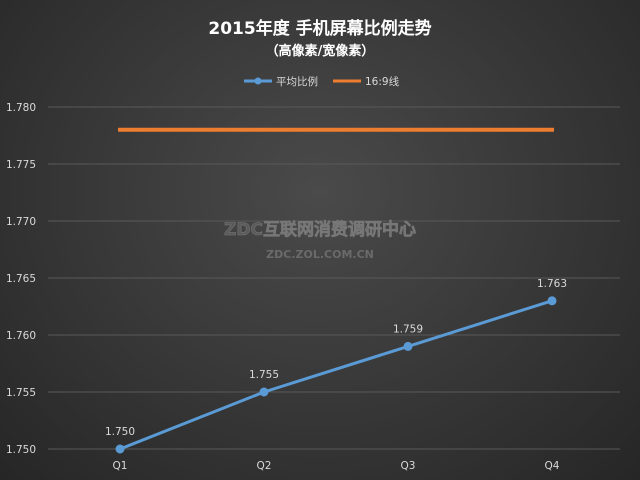 The width and height of the screenshot is (640, 480). Describe the element at coordinates (408, 466) in the screenshot. I see `x-tick-label: Q3` at that location.